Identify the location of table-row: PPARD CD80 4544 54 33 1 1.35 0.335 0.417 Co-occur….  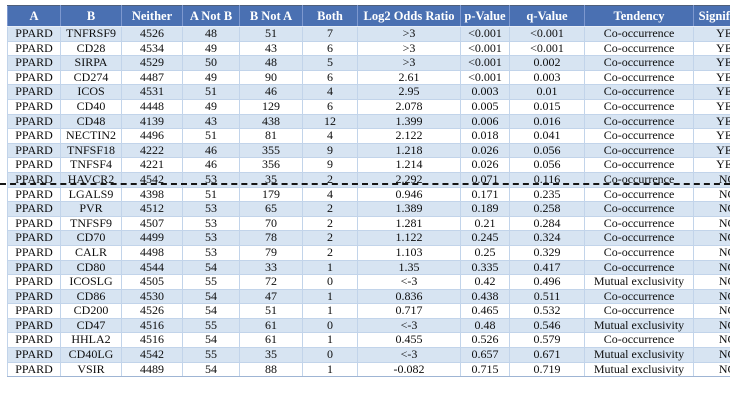
(368, 267).